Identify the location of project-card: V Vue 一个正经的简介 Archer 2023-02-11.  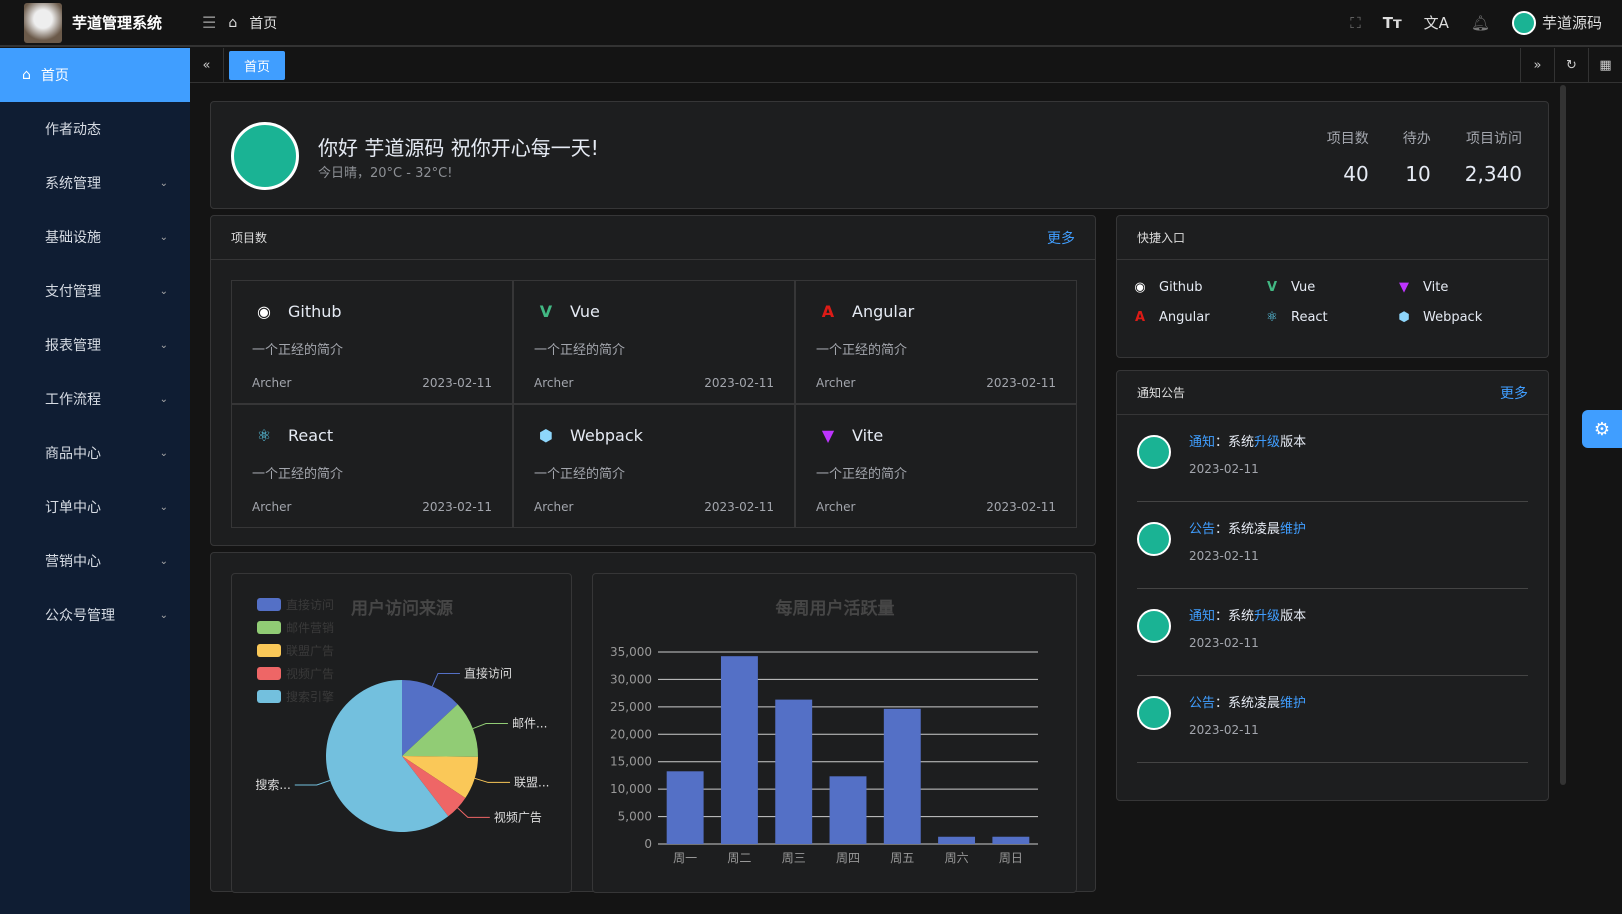
(654, 342).